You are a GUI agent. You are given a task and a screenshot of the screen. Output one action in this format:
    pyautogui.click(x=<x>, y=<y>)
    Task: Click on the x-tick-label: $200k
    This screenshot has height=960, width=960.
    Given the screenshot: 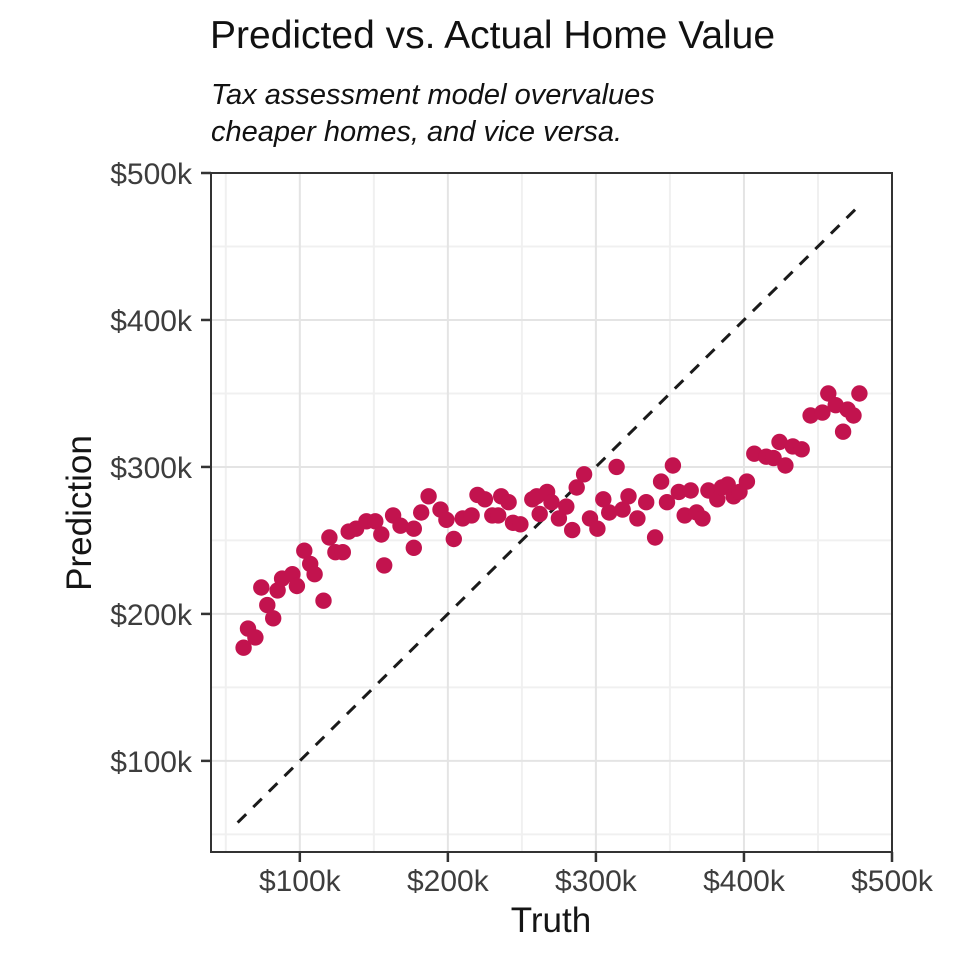 What is the action you would take?
    pyautogui.click(x=448, y=881)
    